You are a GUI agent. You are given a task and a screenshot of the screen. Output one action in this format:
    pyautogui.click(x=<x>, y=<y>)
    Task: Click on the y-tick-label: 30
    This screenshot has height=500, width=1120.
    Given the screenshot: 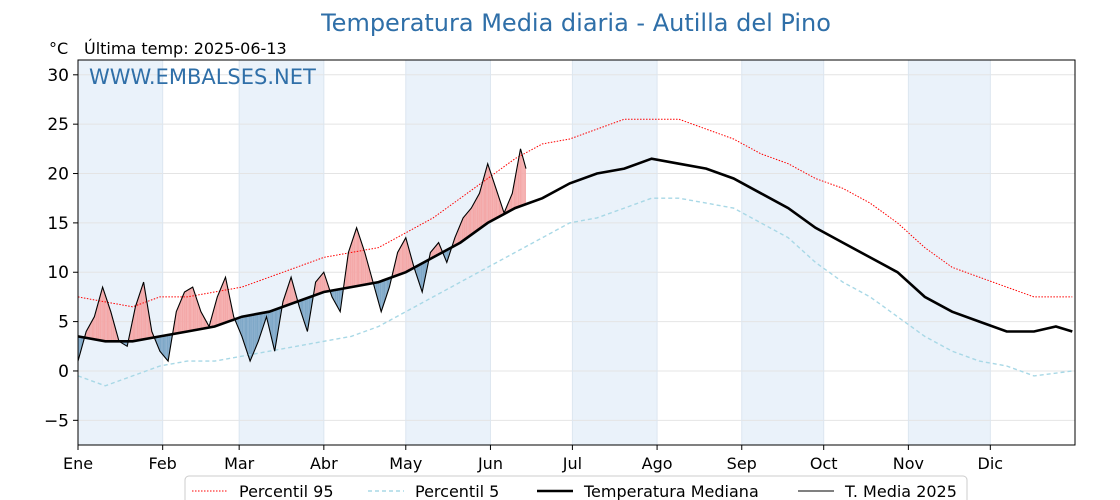 What is the action you would take?
    pyautogui.click(x=58, y=76)
    